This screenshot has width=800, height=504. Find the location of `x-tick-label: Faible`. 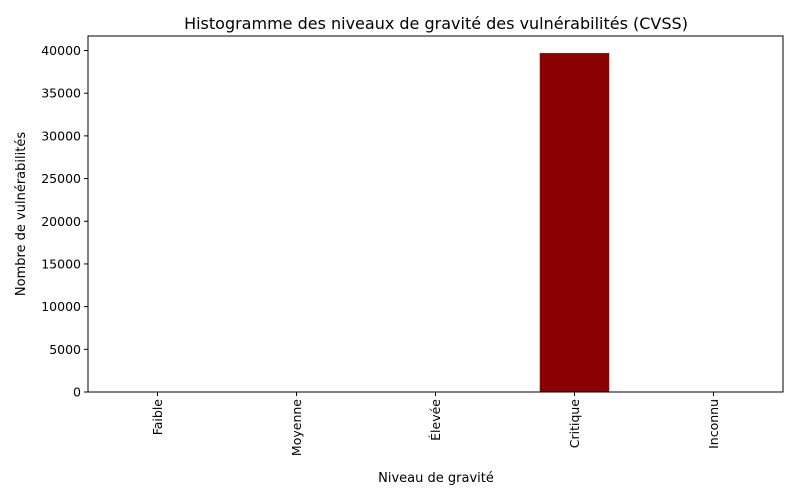

x-tick-label: Faible is located at coordinates (157, 417).